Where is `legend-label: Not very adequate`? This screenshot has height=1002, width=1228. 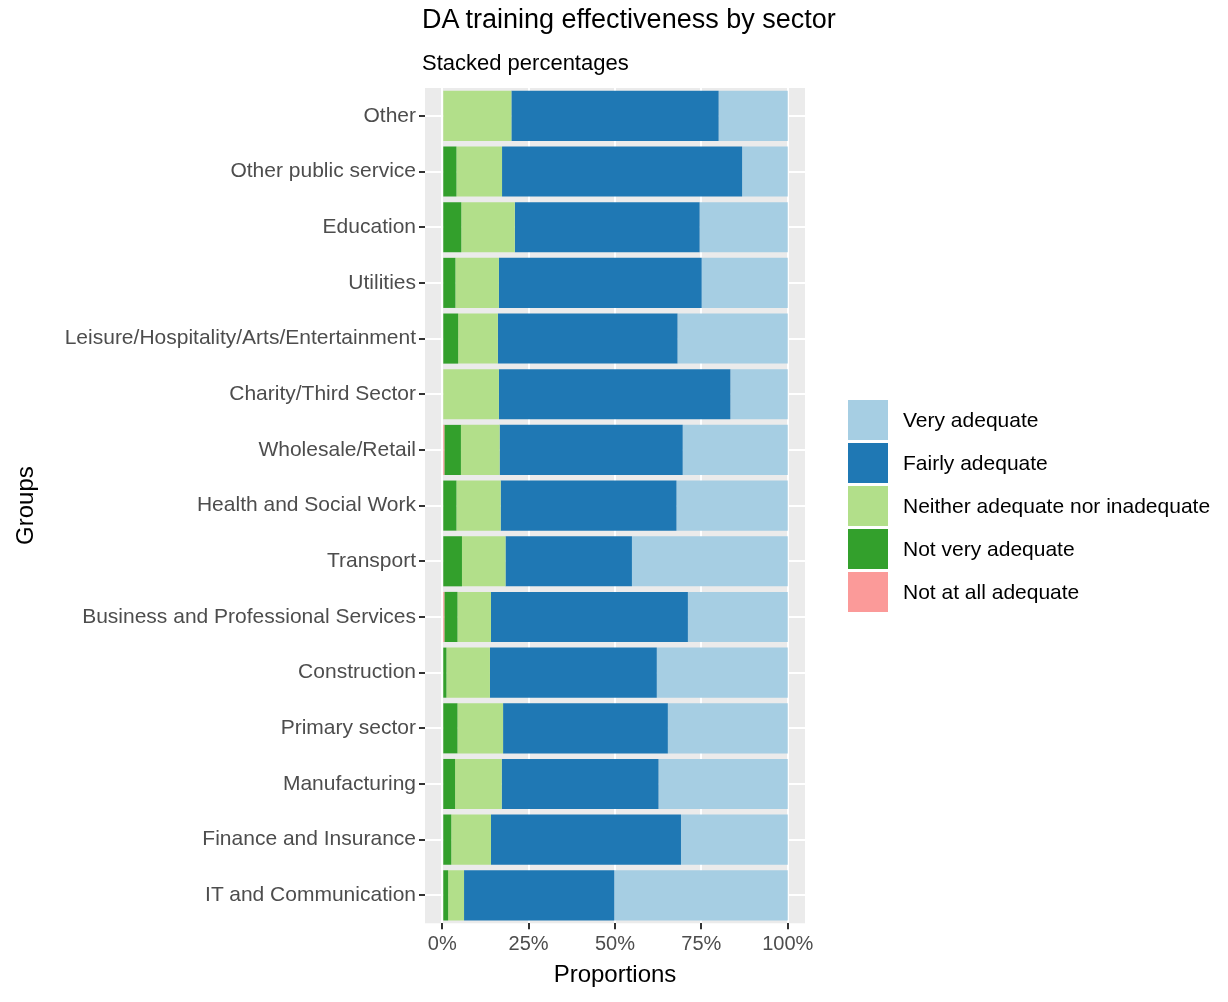 legend-label: Not very adequate is located at coordinates (989, 548).